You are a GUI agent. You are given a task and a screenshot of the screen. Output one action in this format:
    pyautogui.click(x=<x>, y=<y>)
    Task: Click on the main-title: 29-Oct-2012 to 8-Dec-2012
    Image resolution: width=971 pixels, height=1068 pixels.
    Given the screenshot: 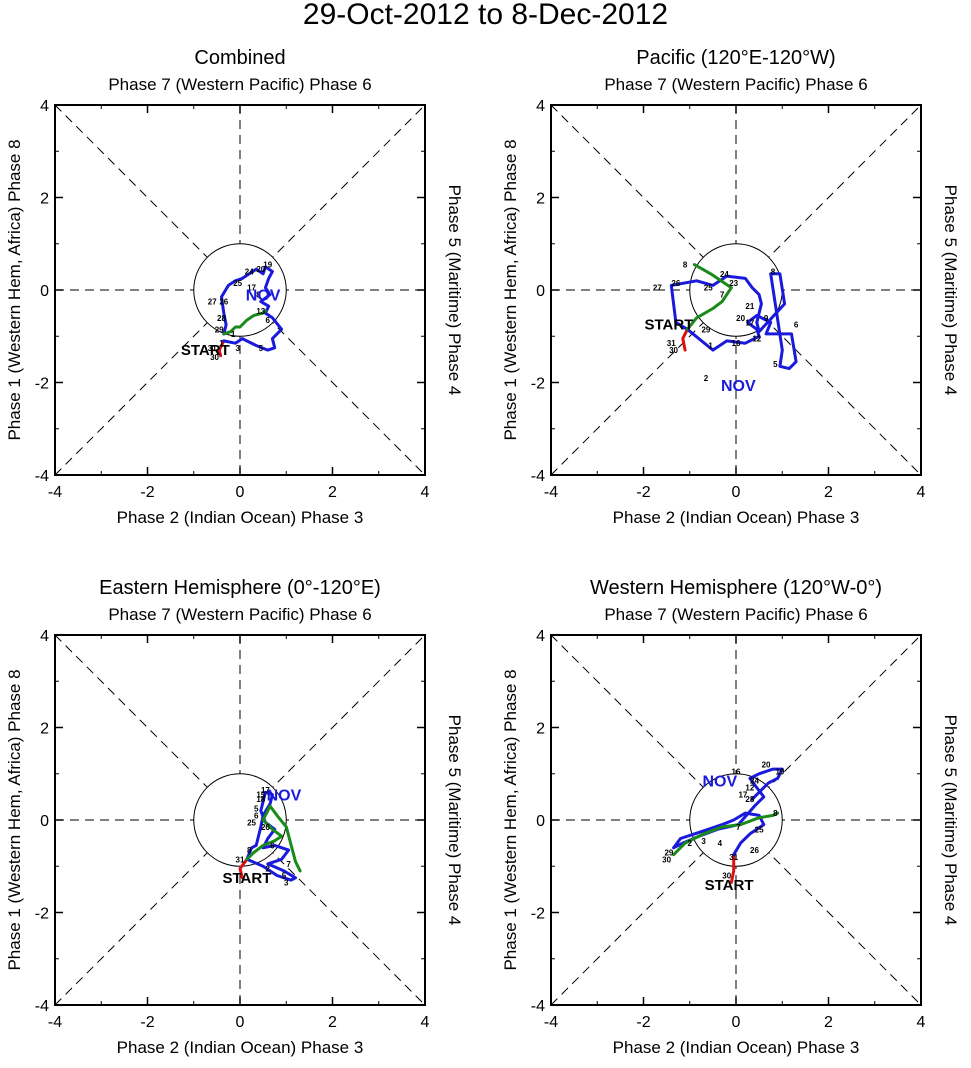 What is the action you would take?
    pyautogui.click(x=485, y=15)
    